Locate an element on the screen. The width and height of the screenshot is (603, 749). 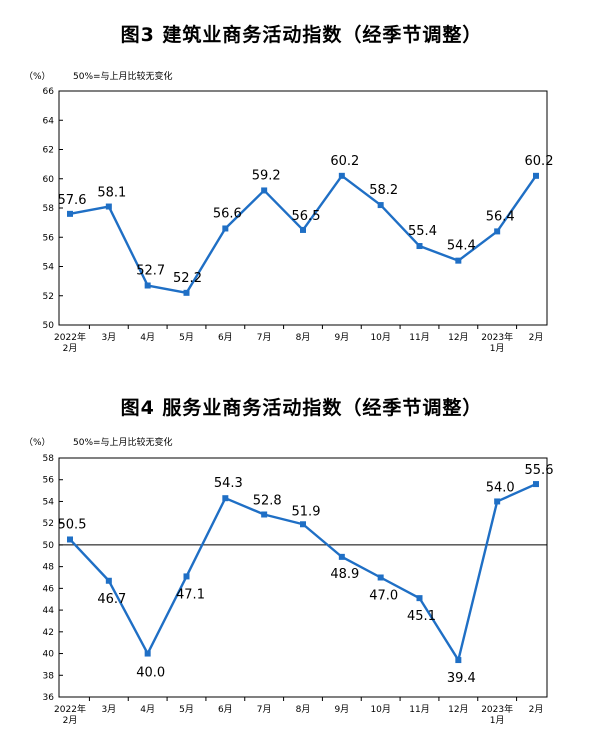
data-label: 48.9 is located at coordinates (344, 574).